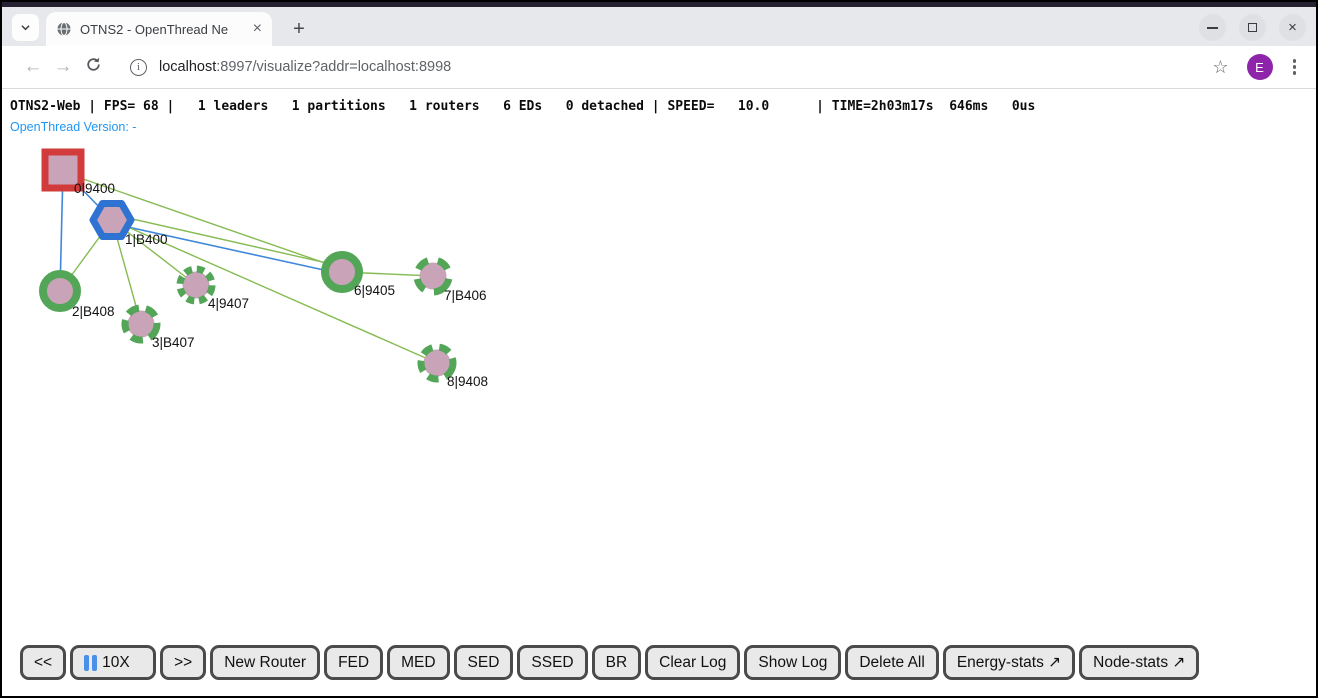 This screenshot has height=698, width=1318. I want to click on tab-title: OTNS2 - OpenThread Ne, so click(154, 29).